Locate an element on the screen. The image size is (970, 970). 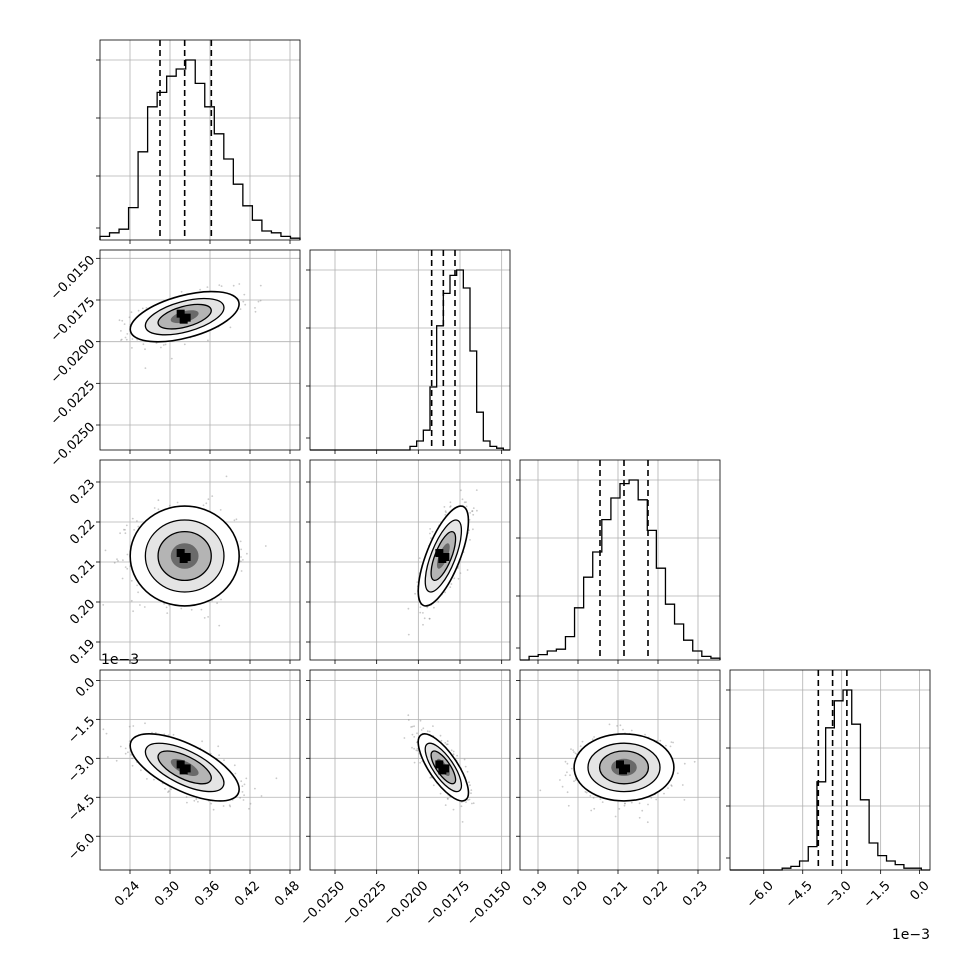
y-tick-label: −6.0 is located at coordinates (81, 847).